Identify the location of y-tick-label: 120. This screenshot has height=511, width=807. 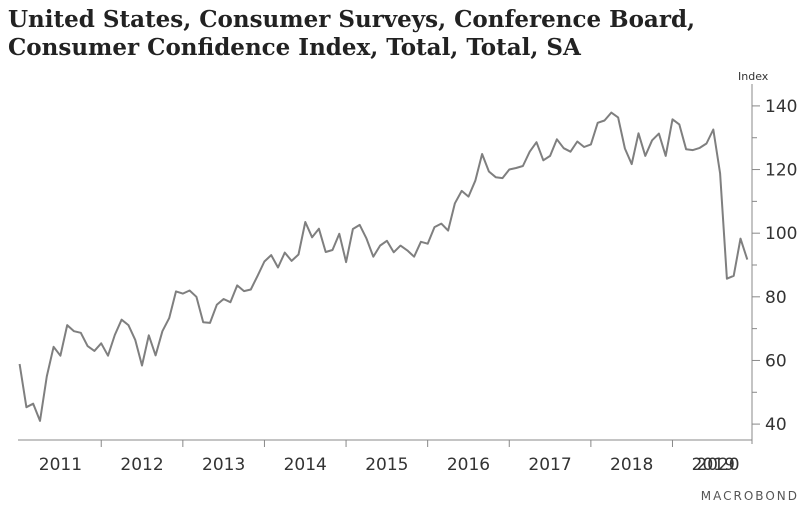
(781, 171).